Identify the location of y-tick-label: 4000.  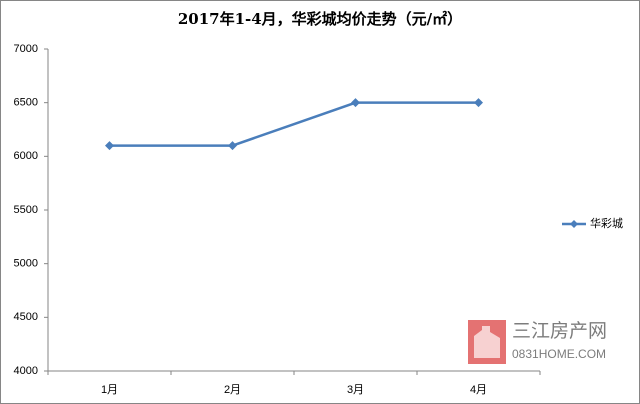
(26, 371).